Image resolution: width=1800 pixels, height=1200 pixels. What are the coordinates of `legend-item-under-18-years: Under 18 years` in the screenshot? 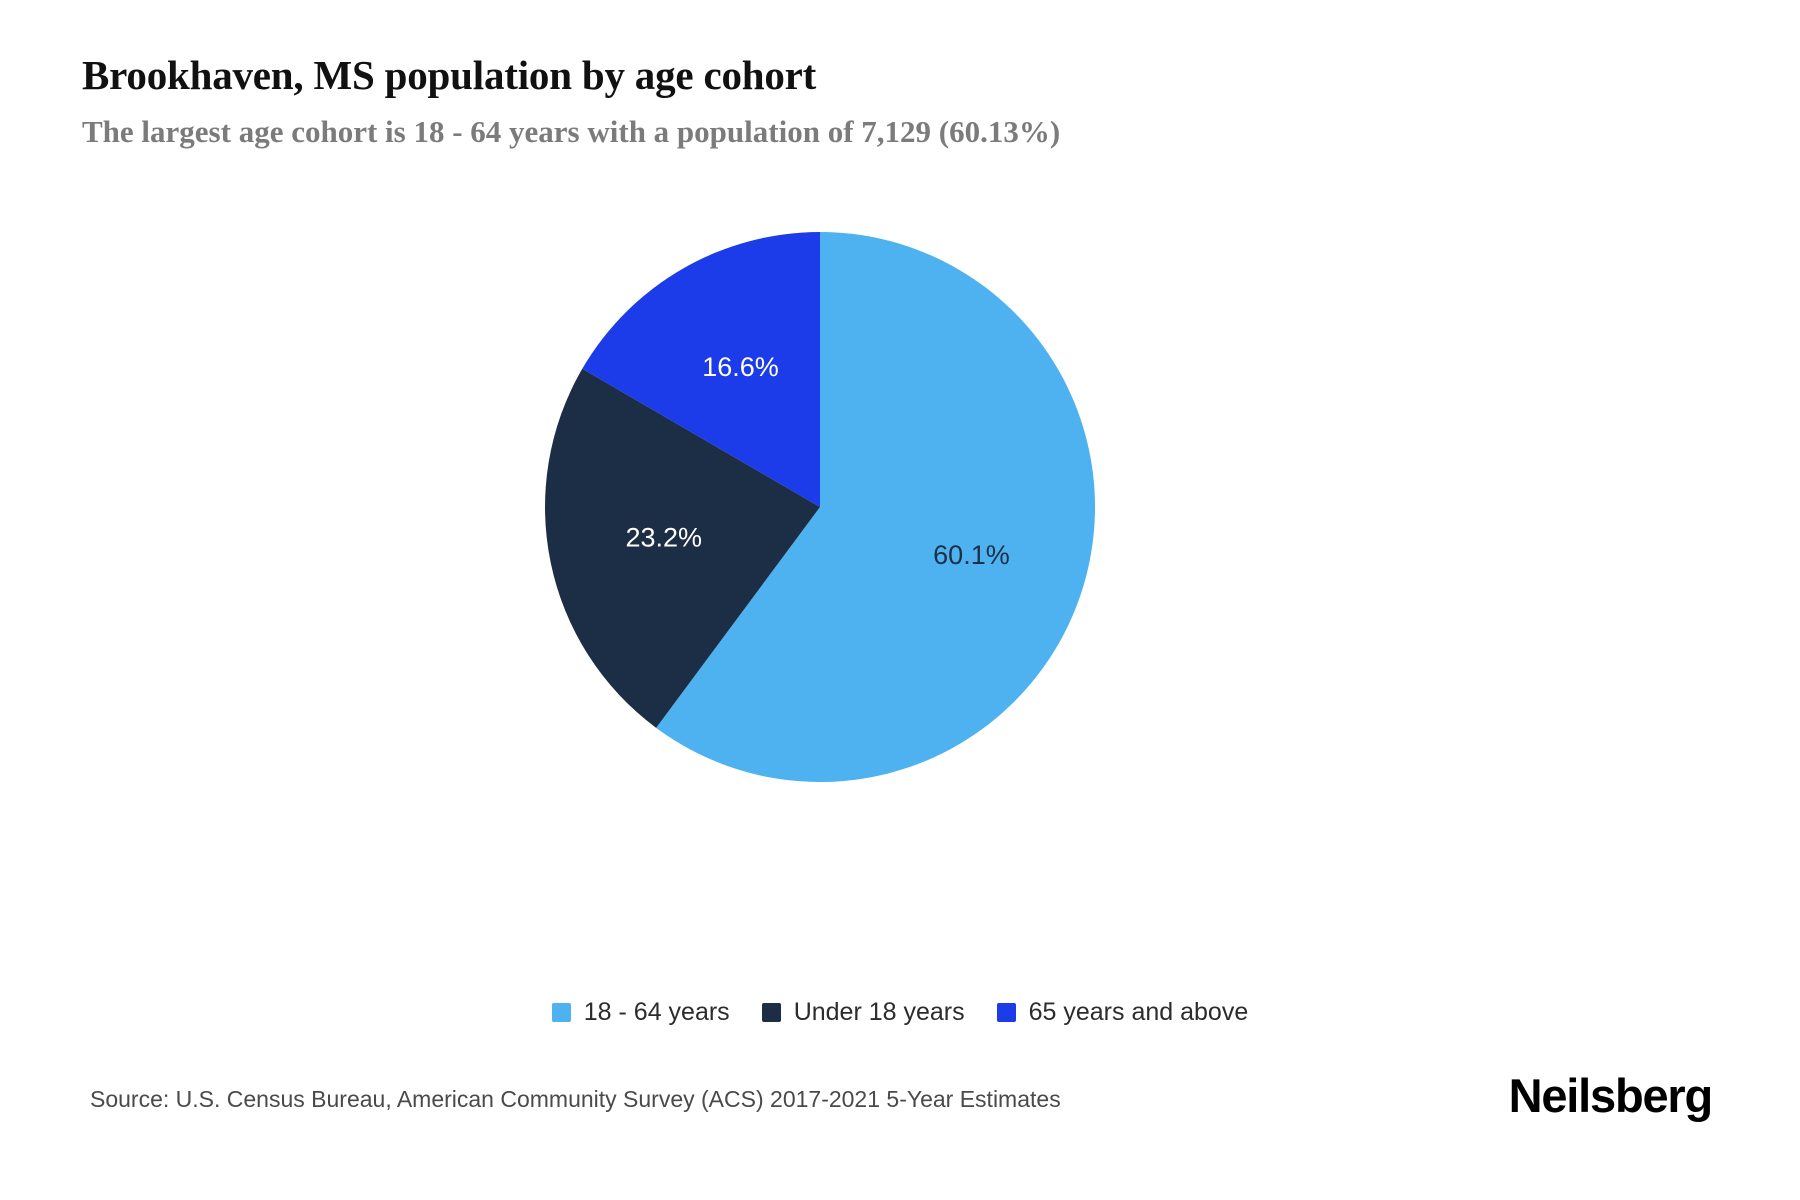 It's located at (863, 1012).